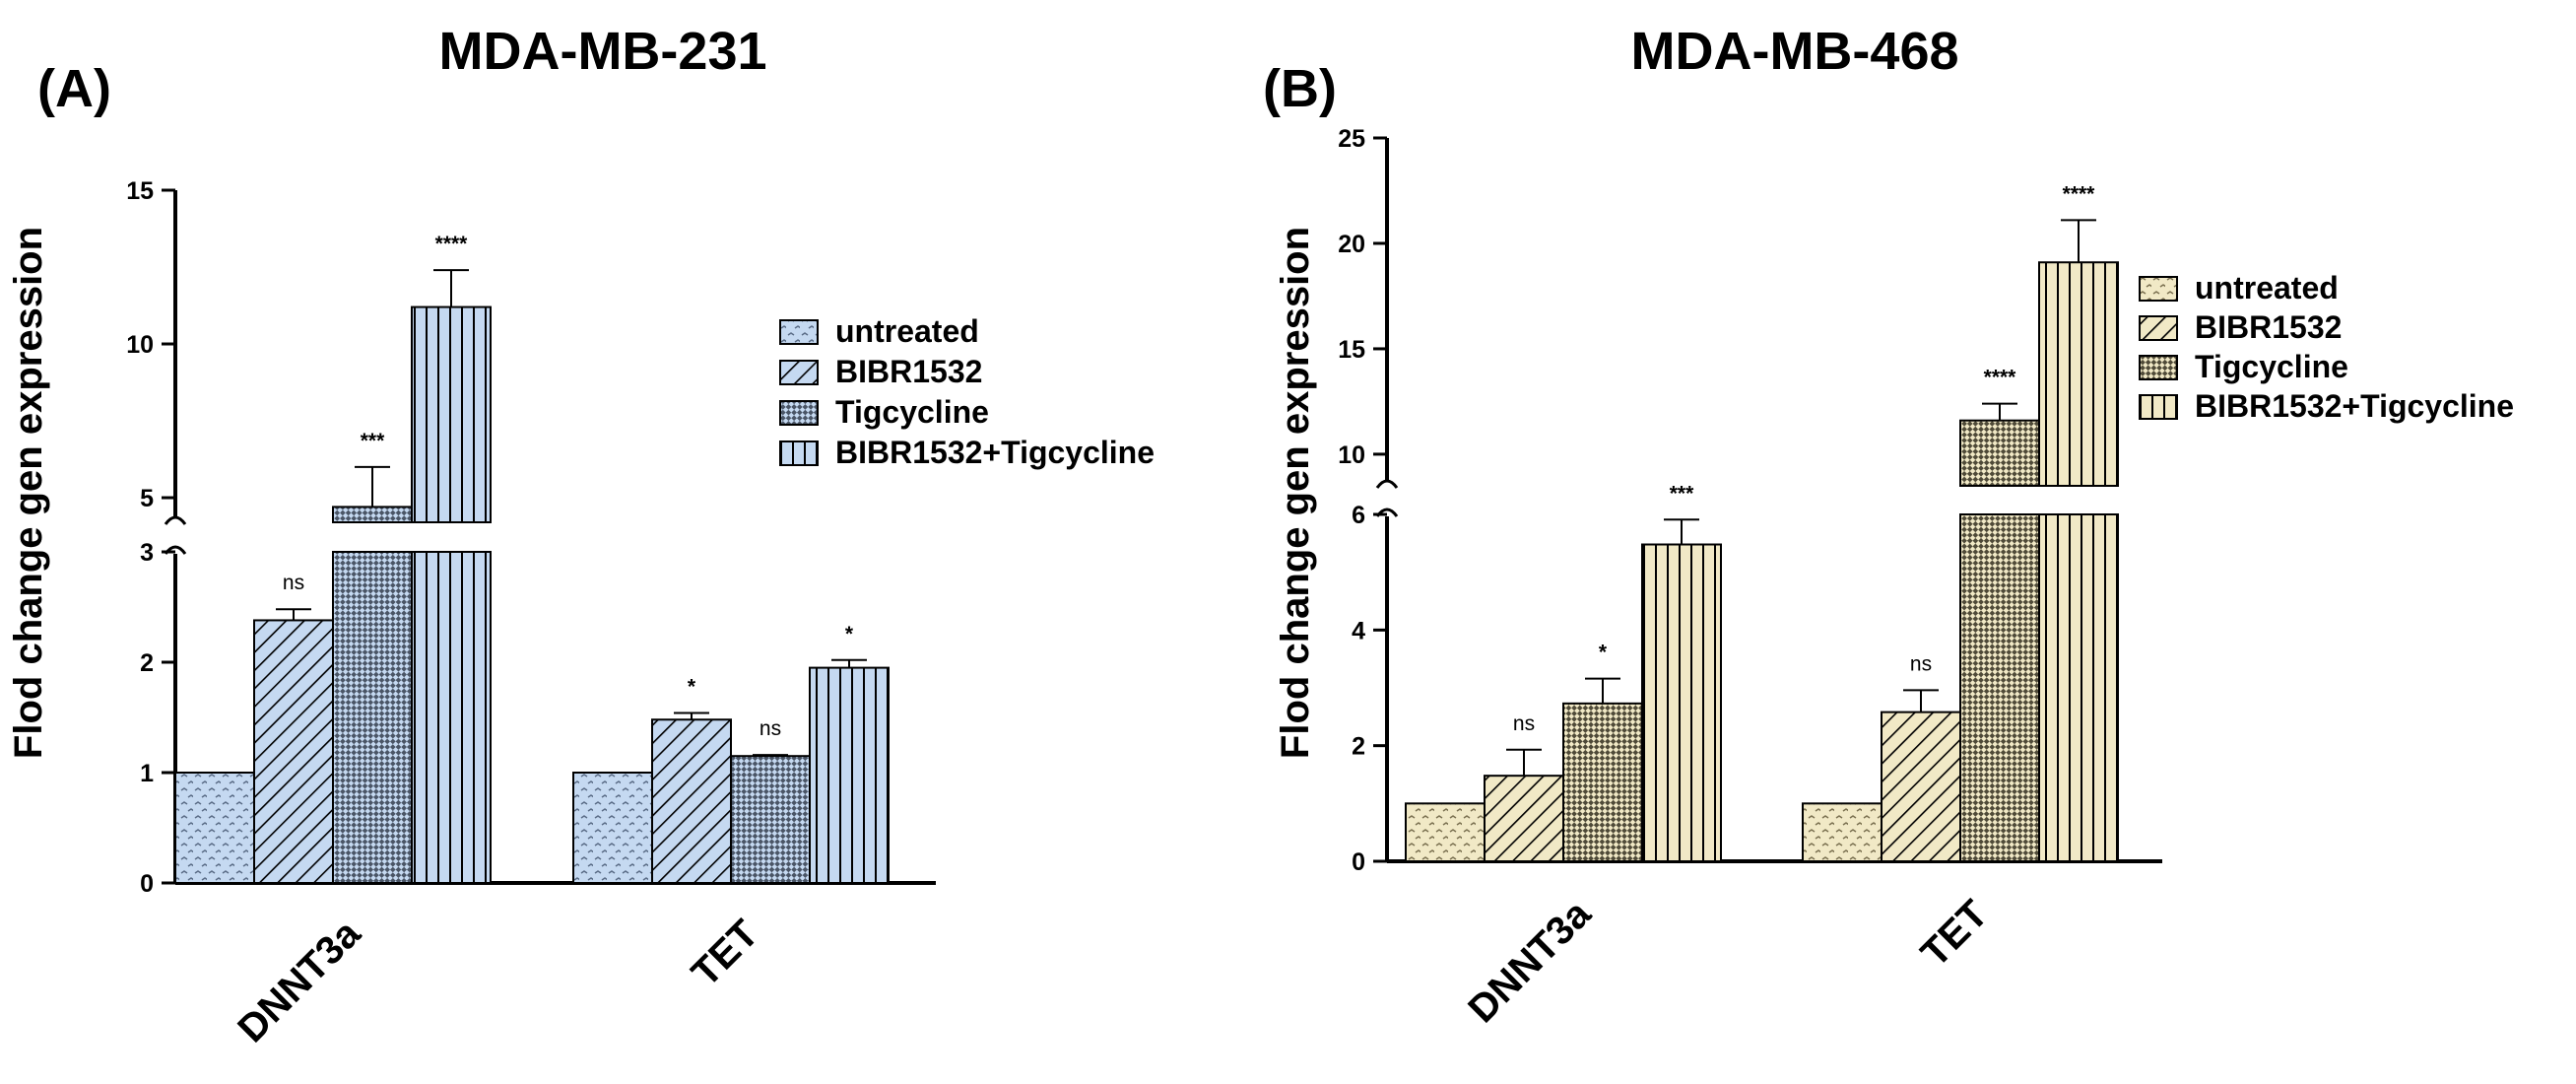 Image resolution: width=2576 pixels, height=1084 pixels. What do you see at coordinates (147, 884) in the screenshot?
I see `y-tick-label-a: 0` at bounding box center [147, 884].